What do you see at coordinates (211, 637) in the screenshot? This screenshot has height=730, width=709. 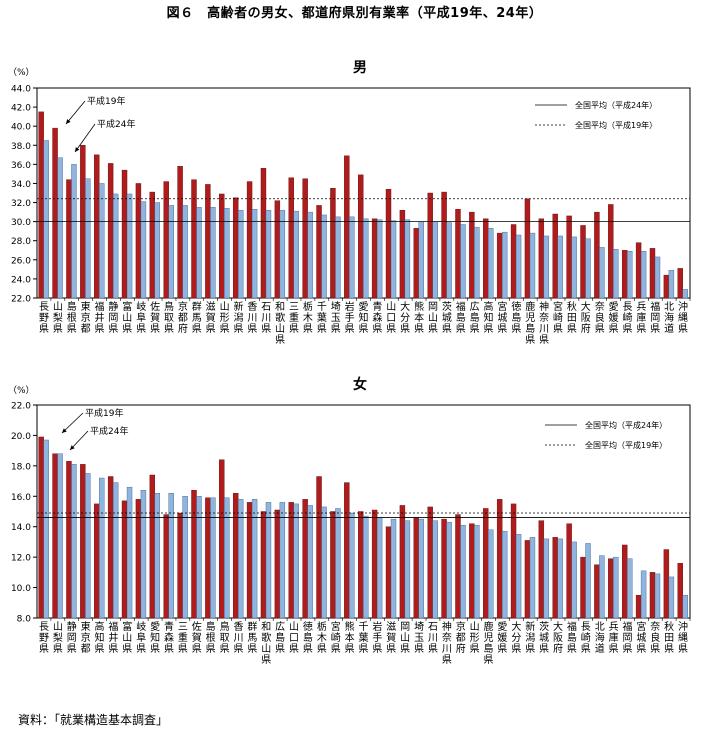 I see `x-tick-label-char: 根` at bounding box center [211, 637].